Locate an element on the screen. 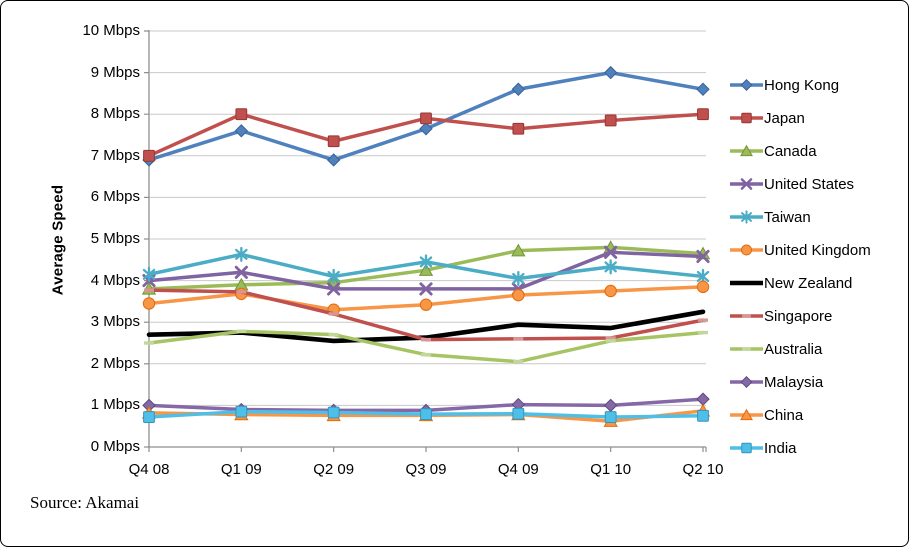 This screenshot has height=547, width=909. legend-label: Japan is located at coordinates (784, 118).